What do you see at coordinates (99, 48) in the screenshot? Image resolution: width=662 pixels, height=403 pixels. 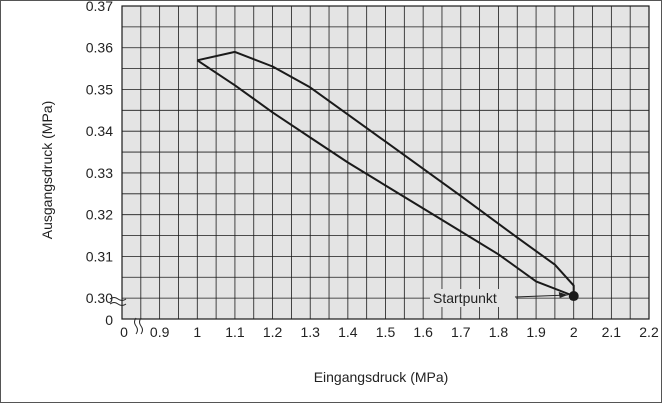 I see `y-tick-label: 0.36` at bounding box center [99, 48].